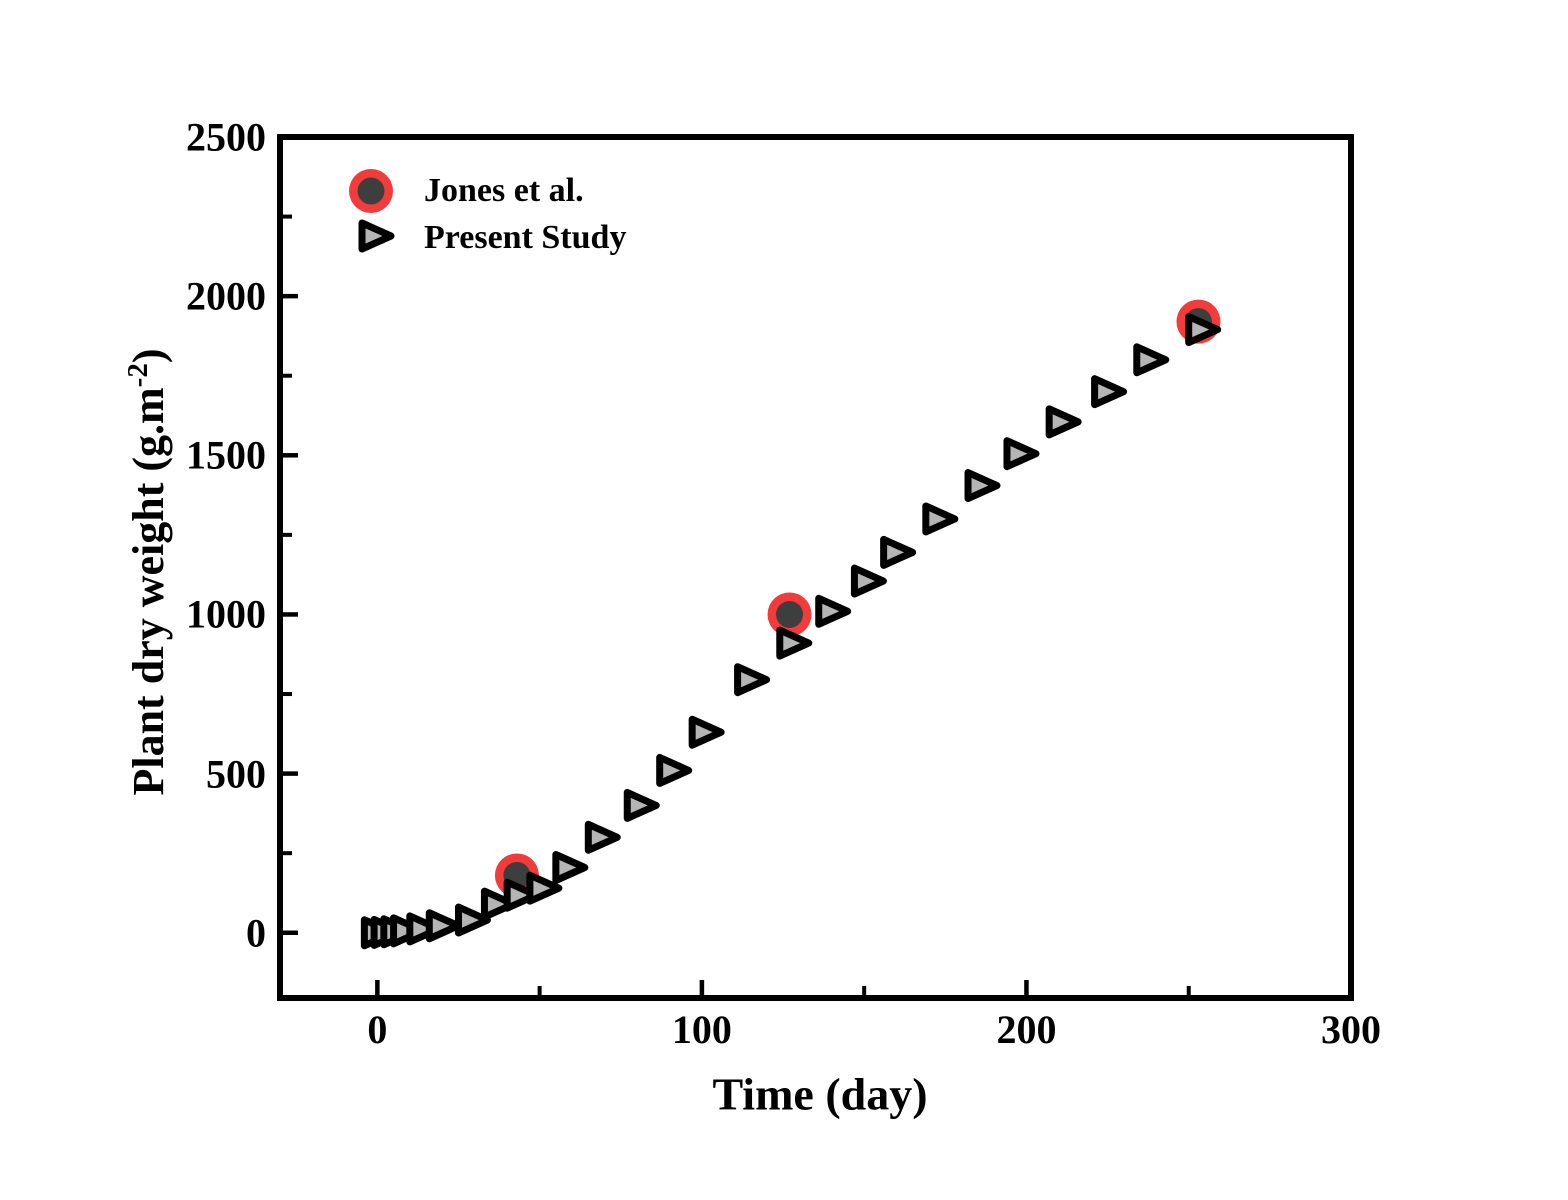  I want to click on legend-label-jones-et-al: Jones et al., so click(504, 190).